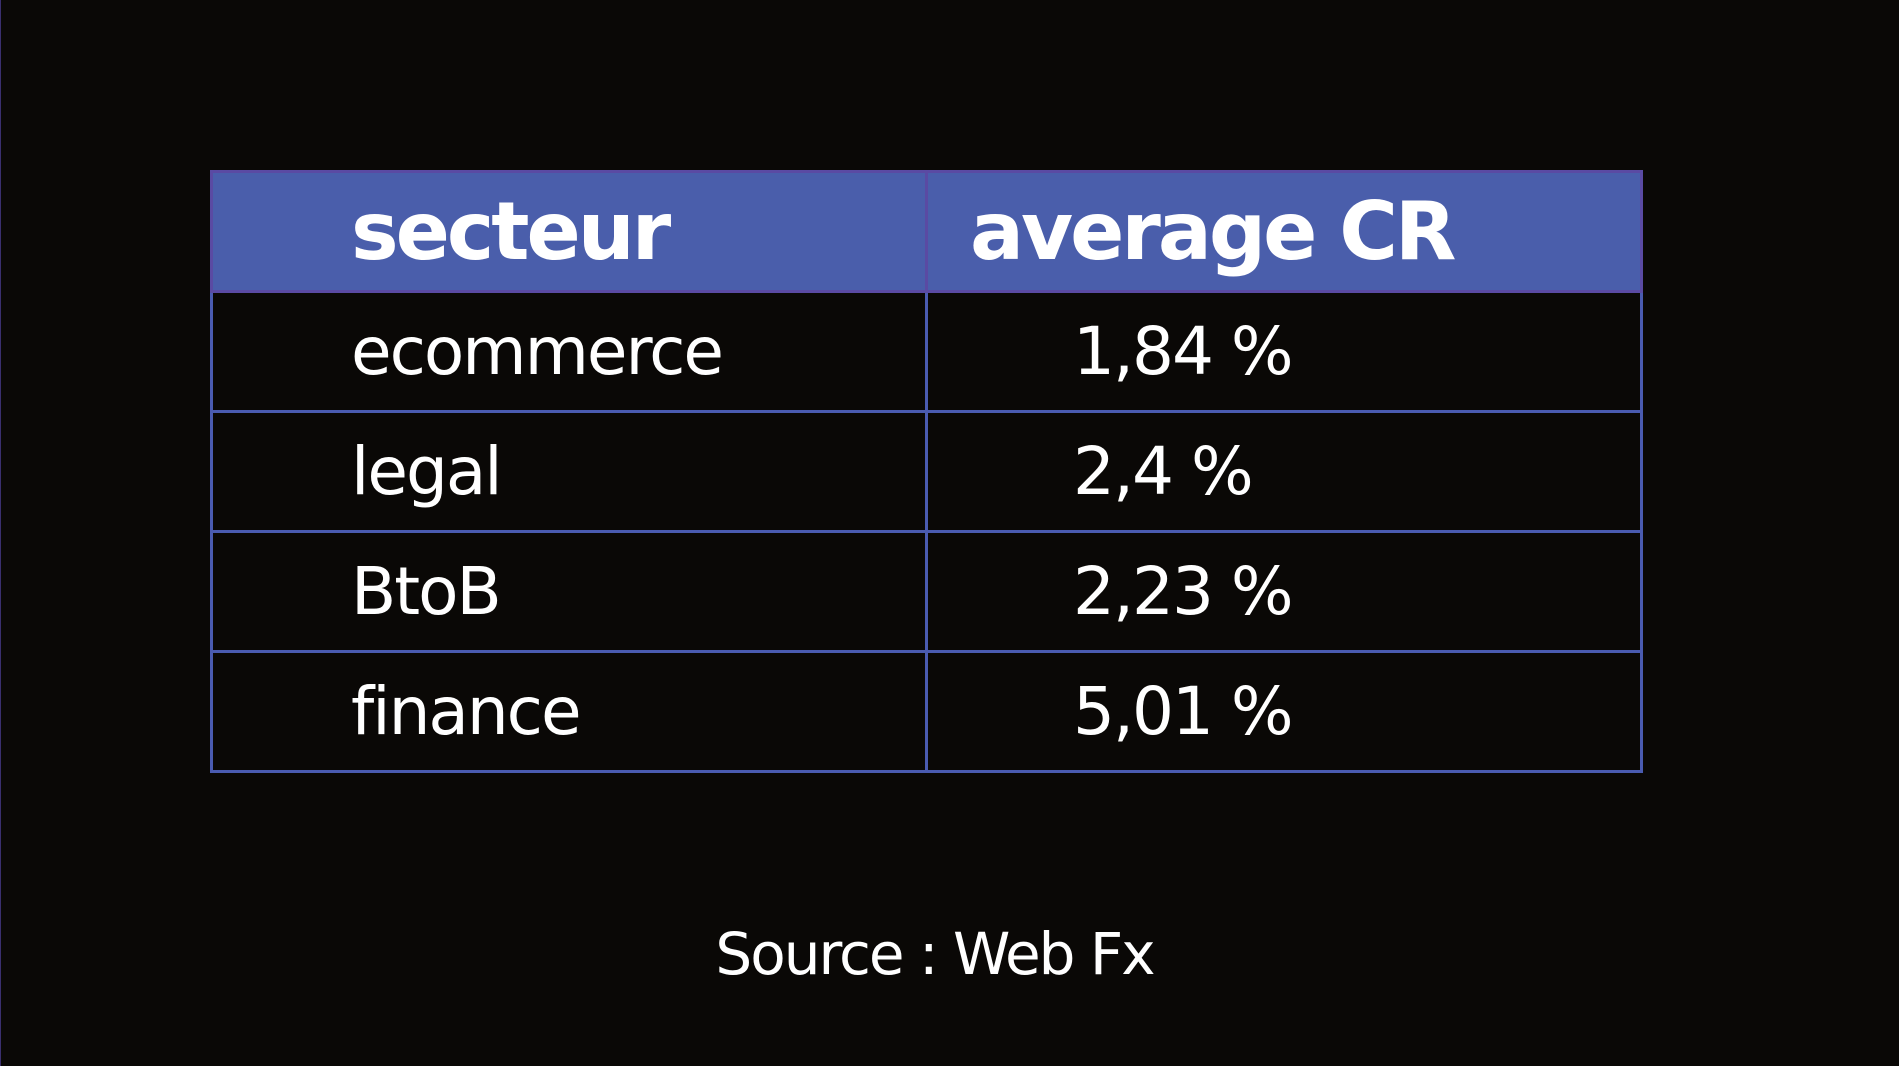 This screenshot has height=1066, width=1899. I want to click on table-row: BtoB 2,23 %, so click(926, 591).